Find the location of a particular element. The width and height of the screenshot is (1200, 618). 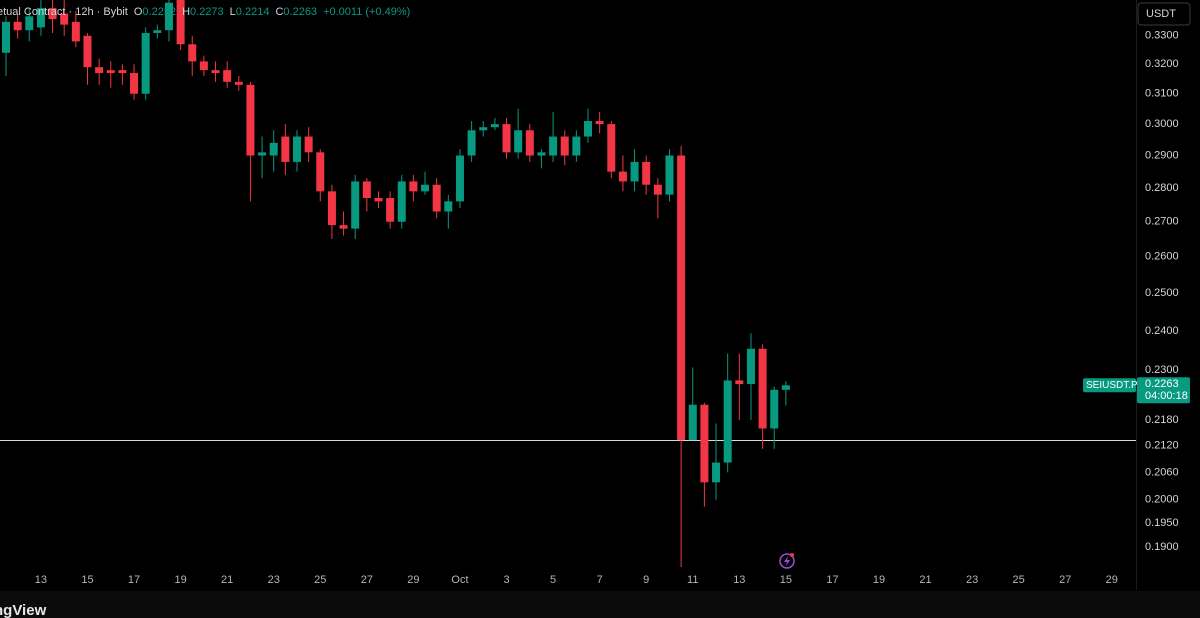

y-tick-label: 0.1900 is located at coordinates (1162, 547).